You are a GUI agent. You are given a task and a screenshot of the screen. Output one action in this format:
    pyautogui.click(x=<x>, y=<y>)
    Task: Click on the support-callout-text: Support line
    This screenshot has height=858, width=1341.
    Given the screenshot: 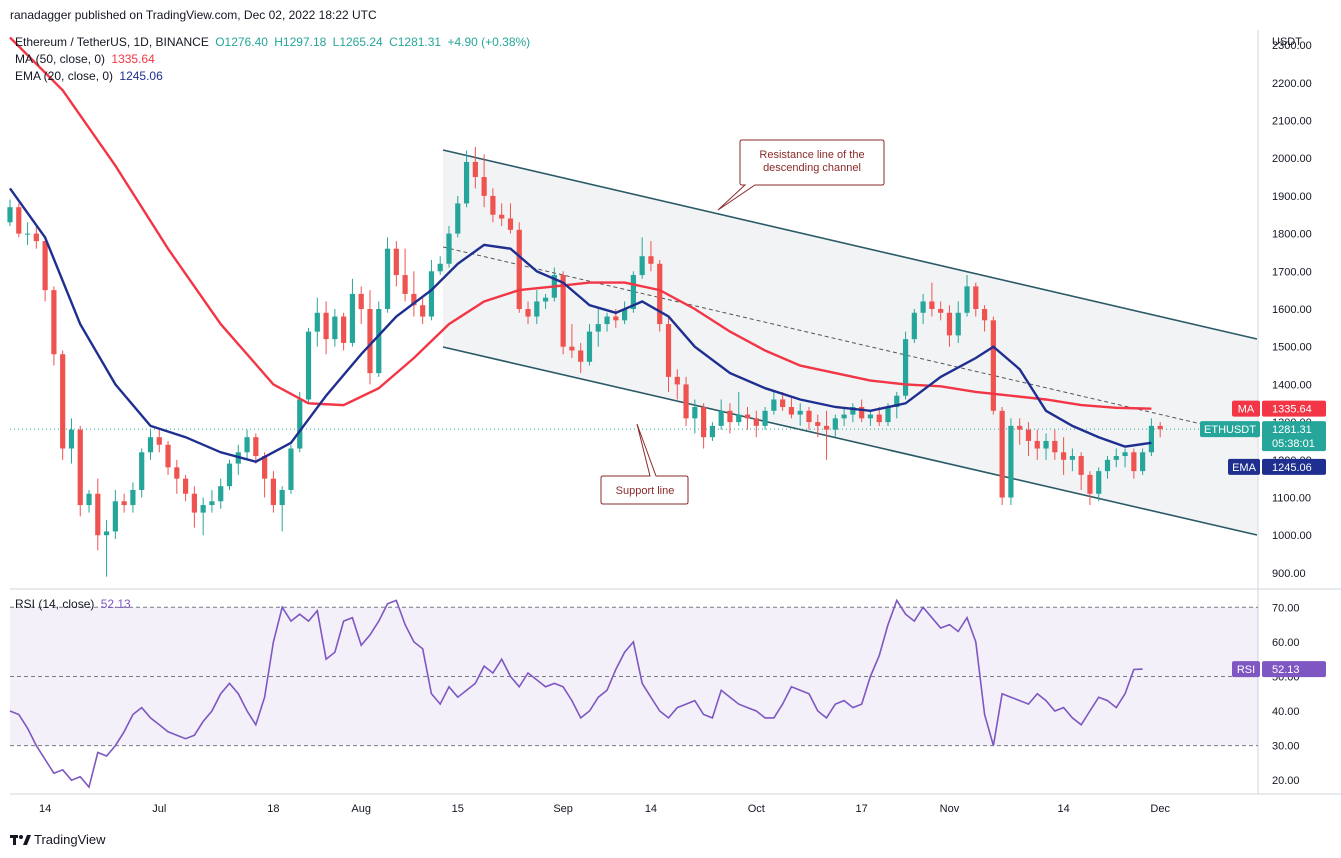 What is the action you would take?
    pyautogui.click(x=645, y=491)
    